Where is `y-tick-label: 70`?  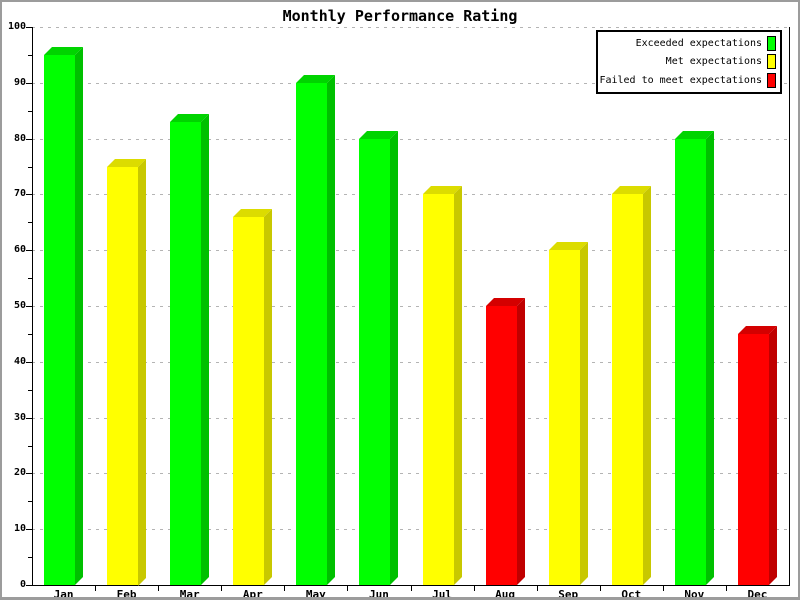
y-tick-label: 70 is located at coordinates (19, 194).